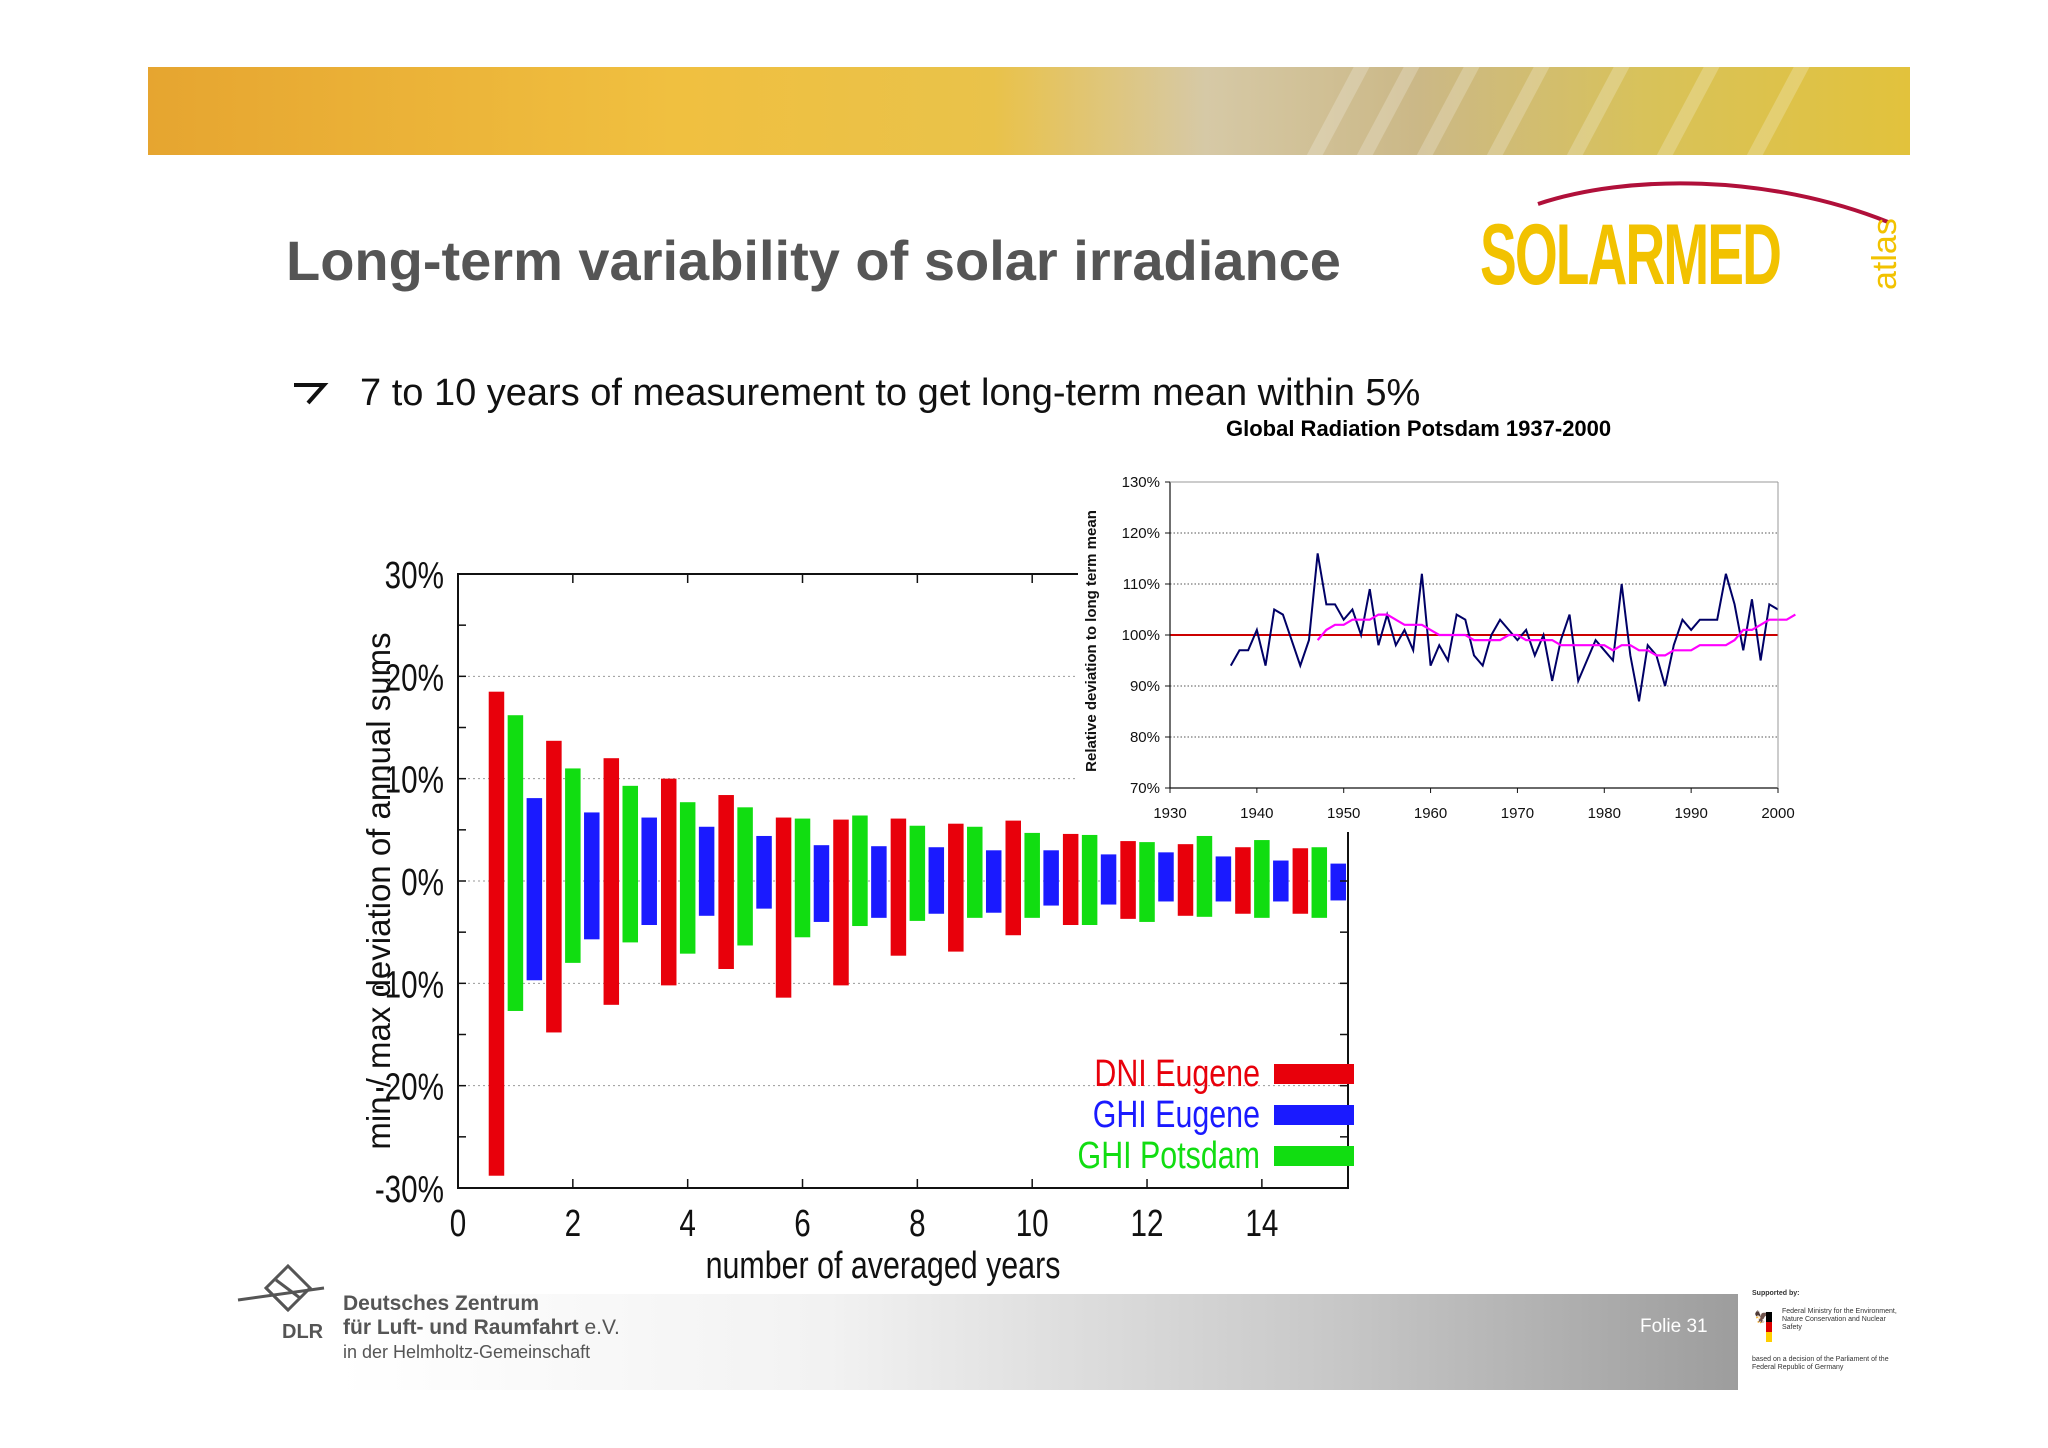 This screenshot has height=1448, width=2048. Describe the element at coordinates (1176, 1115) in the screenshot. I see `bar-legend-label: GHI Eugene` at that location.